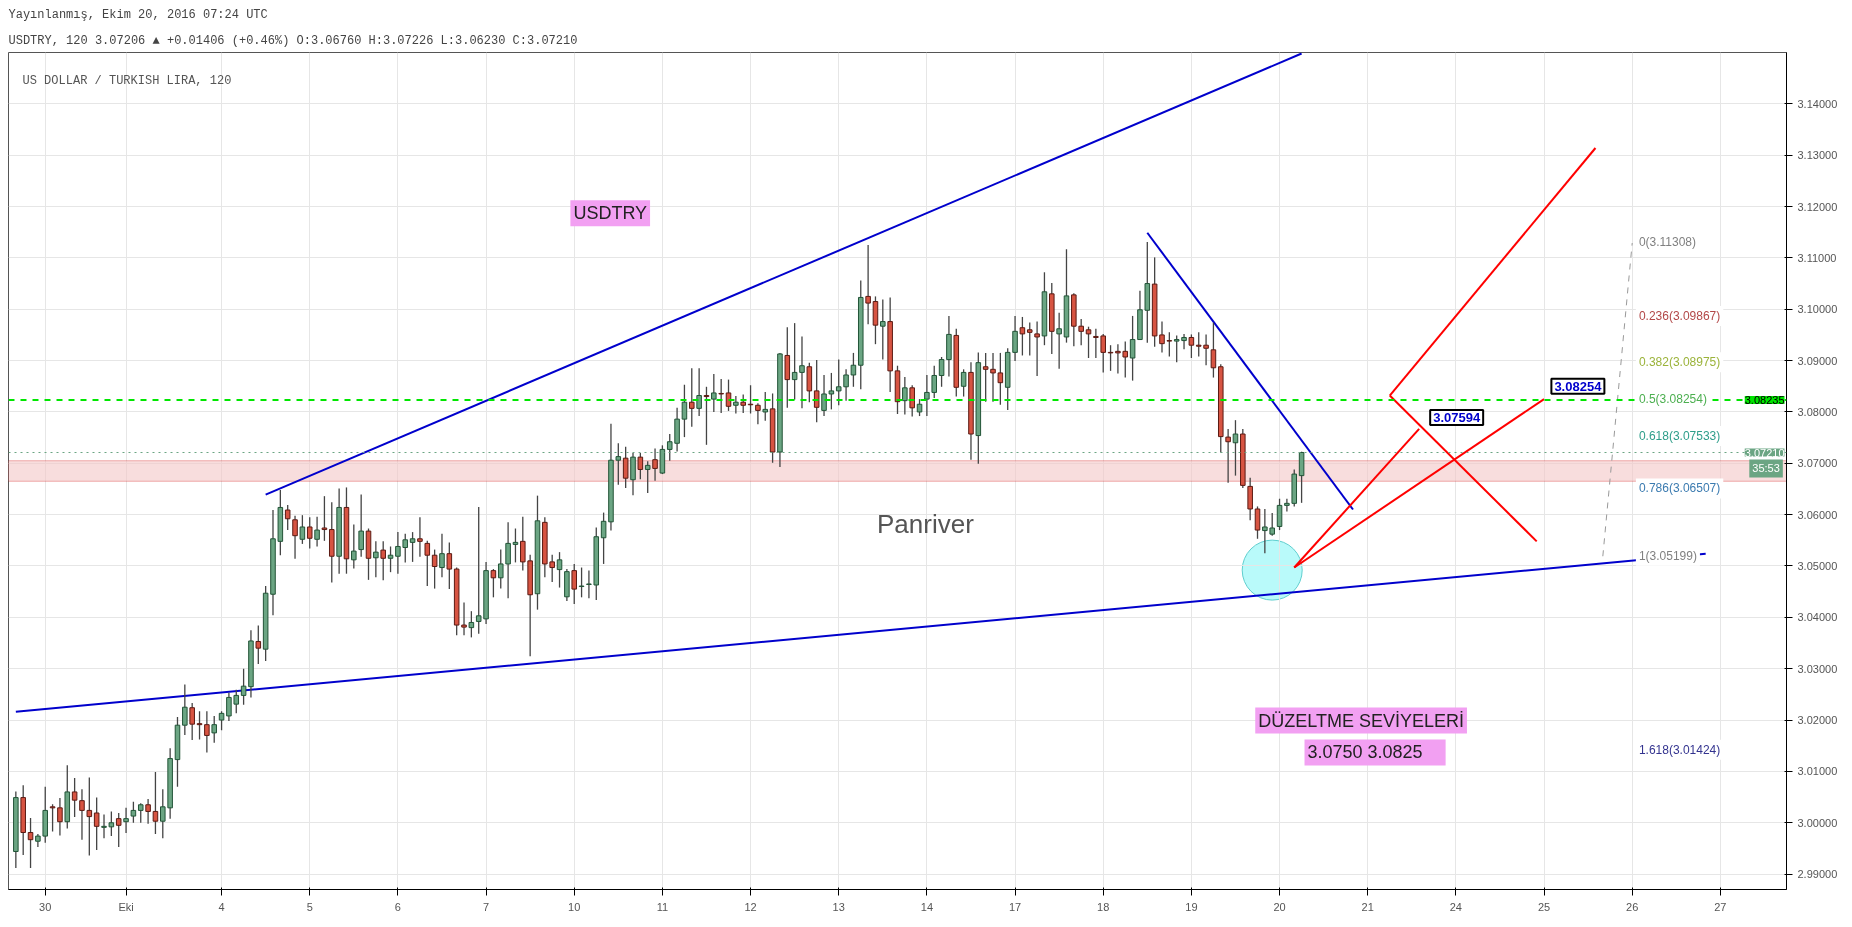 The width and height of the screenshot is (1852, 927). Describe the element at coordinates (1015, 906) in the screenshot. I see `x-tick-label: 17` at that location.